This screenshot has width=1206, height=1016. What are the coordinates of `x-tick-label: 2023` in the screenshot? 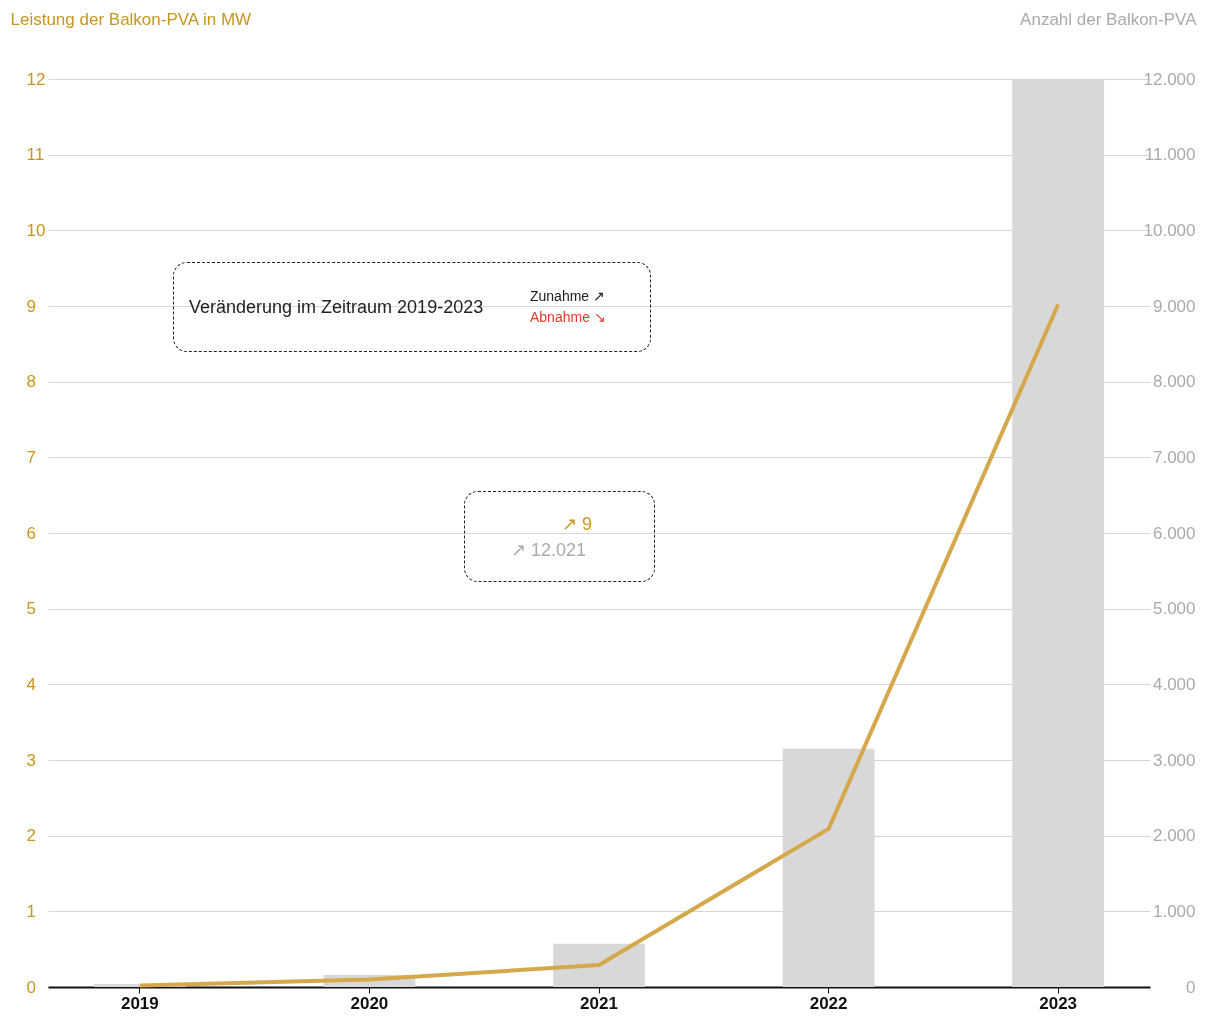 It's located at (1058, 1003).